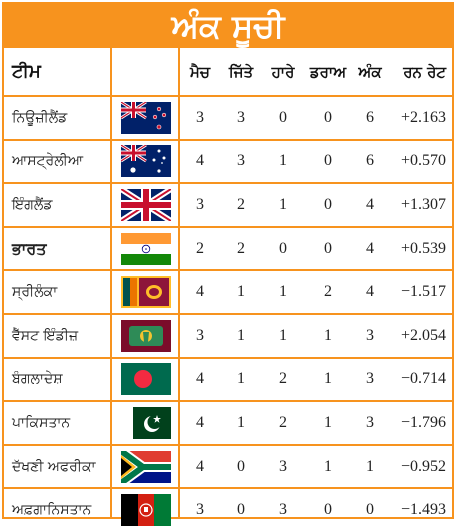 The height and width of the screenshot is (531, 456). What do you see at coordinates (423, 422) in the screenshot?
I see `run-rate: −1.796` at bounding box center [423, 422].